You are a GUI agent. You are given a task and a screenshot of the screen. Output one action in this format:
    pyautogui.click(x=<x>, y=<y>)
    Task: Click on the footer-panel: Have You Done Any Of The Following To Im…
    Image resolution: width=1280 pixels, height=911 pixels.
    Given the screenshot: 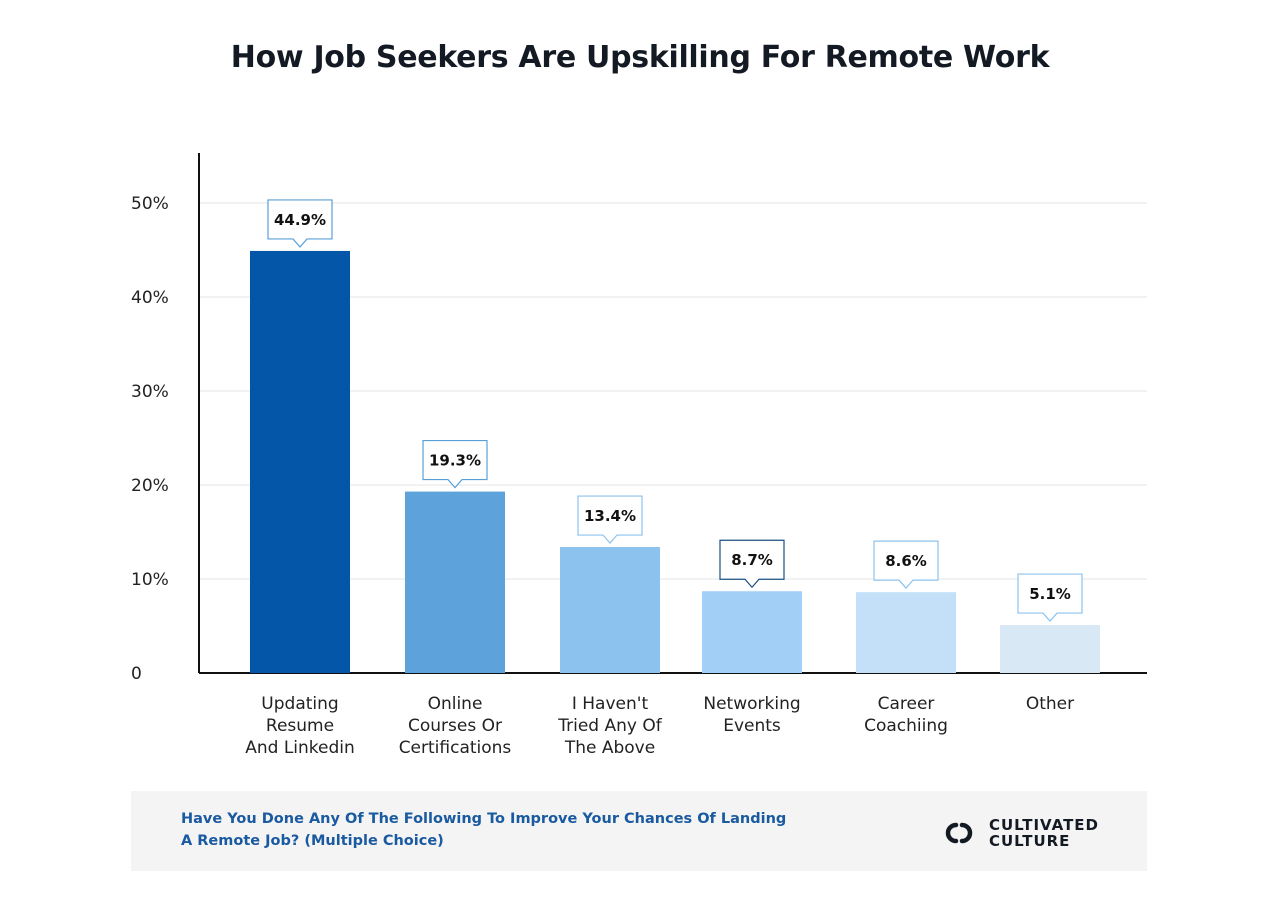 What is the action you would take?
    pyautogui.click(x=639, y=831)
    